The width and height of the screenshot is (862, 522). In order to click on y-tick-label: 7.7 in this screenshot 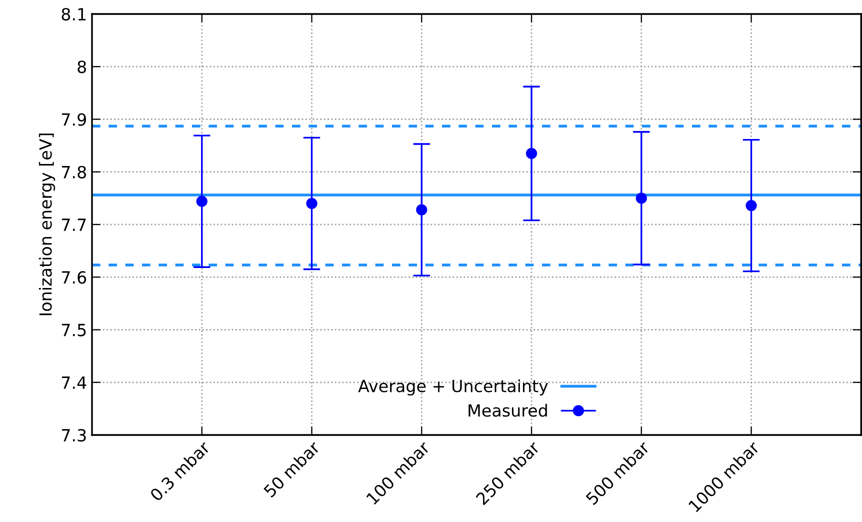, I will do `click(74, 224)`.